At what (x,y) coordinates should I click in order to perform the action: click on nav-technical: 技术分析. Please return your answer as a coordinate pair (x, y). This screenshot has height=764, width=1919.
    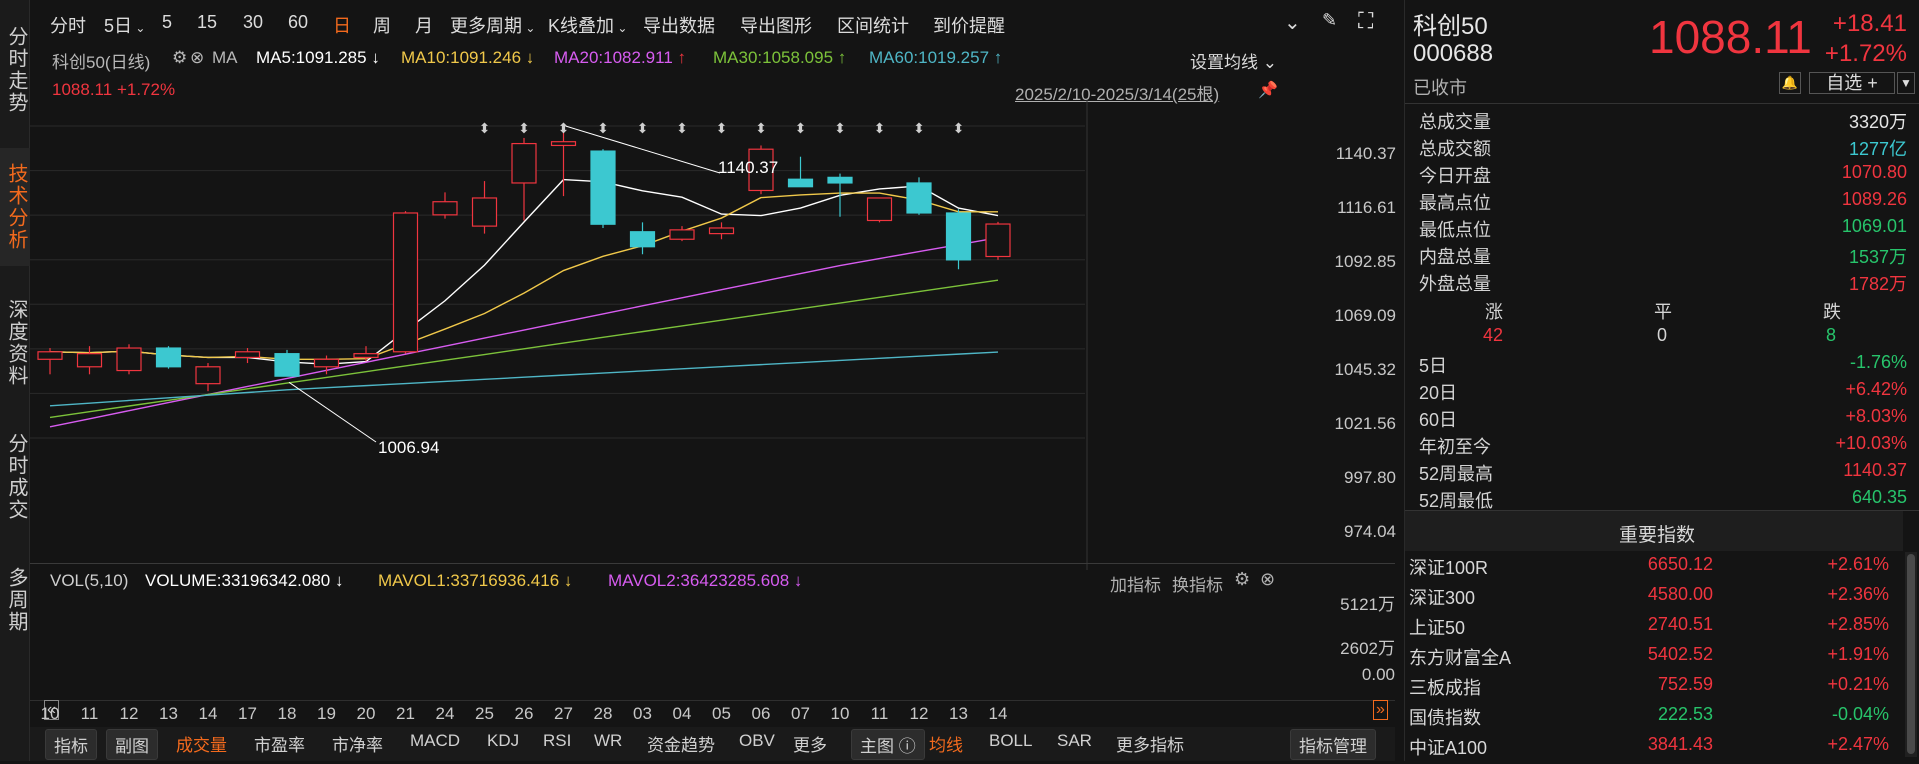
    Looking at the image, I should click on (15, 207).